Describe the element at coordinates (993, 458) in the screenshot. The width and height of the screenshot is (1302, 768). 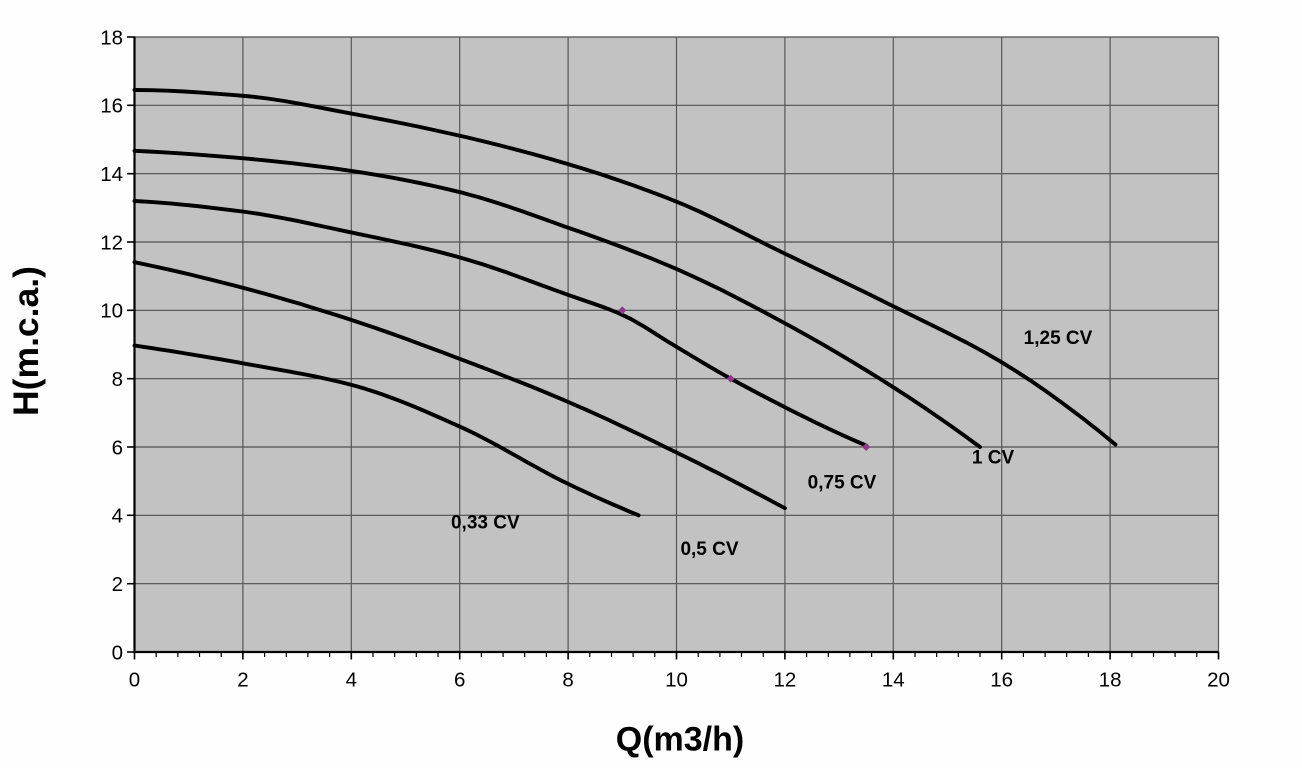
I see `svg-text: 1 CV` at that location.